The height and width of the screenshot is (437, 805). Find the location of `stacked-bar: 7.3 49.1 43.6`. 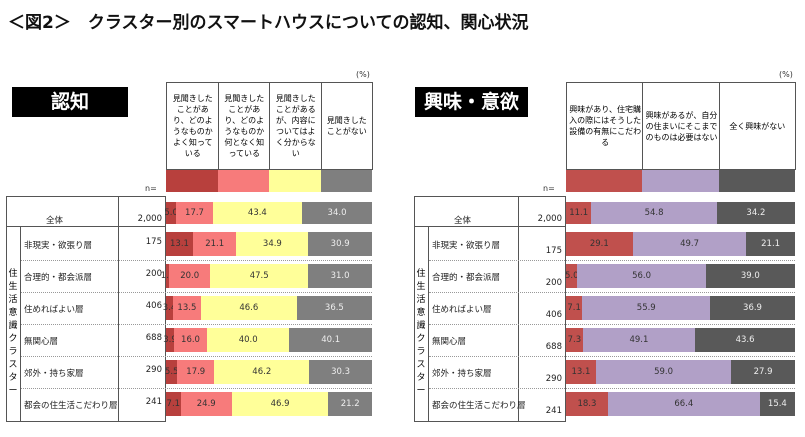

stacked-bar: 7.3 49.1 43.6 is located at coordinates (680, 340).